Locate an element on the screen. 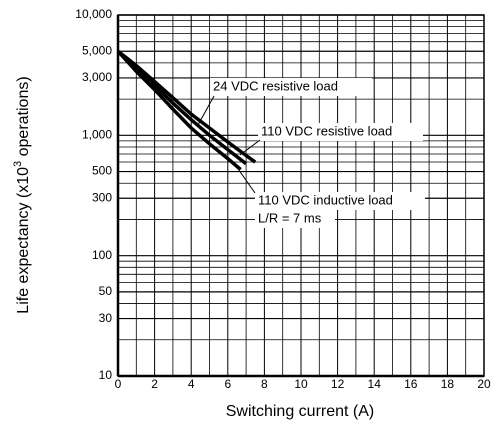 The width and height of the screenshot is (497, 428). x-axis-label: Switching current (A) is located at coordinates (300, 411).